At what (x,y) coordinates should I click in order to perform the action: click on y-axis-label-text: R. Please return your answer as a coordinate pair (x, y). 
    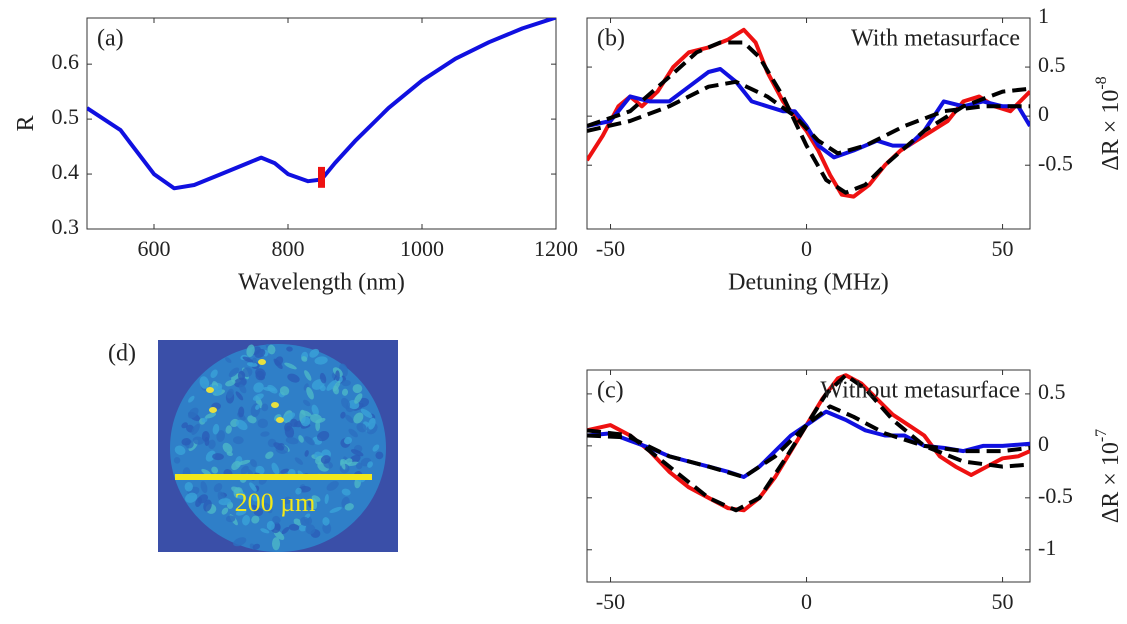
    Looking at the image, I should click on (26, 123).